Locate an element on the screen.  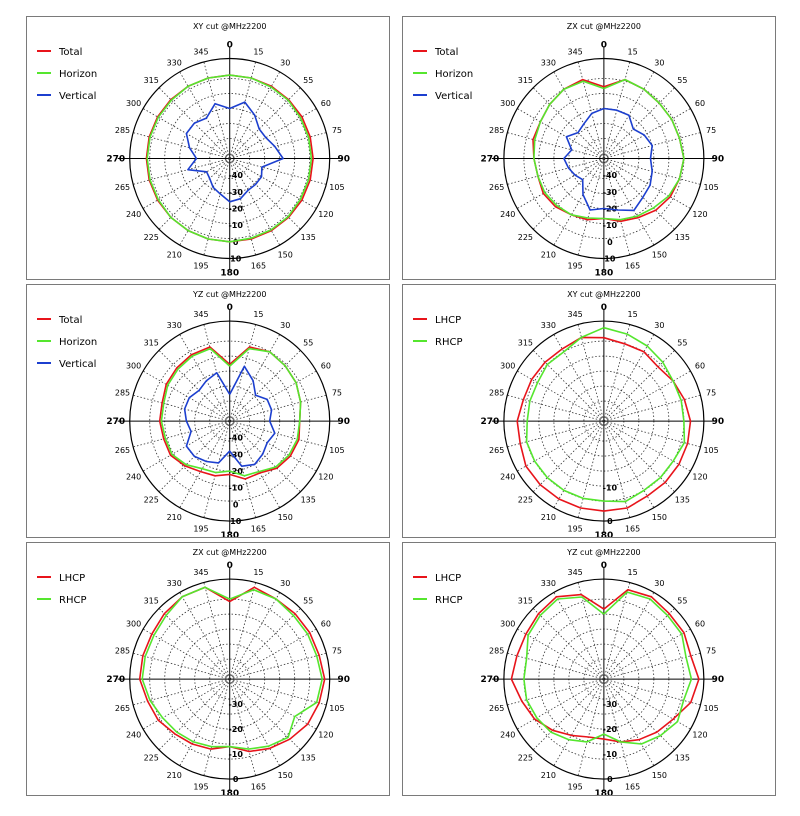
legend-label: LHCP is located at coordinates (448, 320).